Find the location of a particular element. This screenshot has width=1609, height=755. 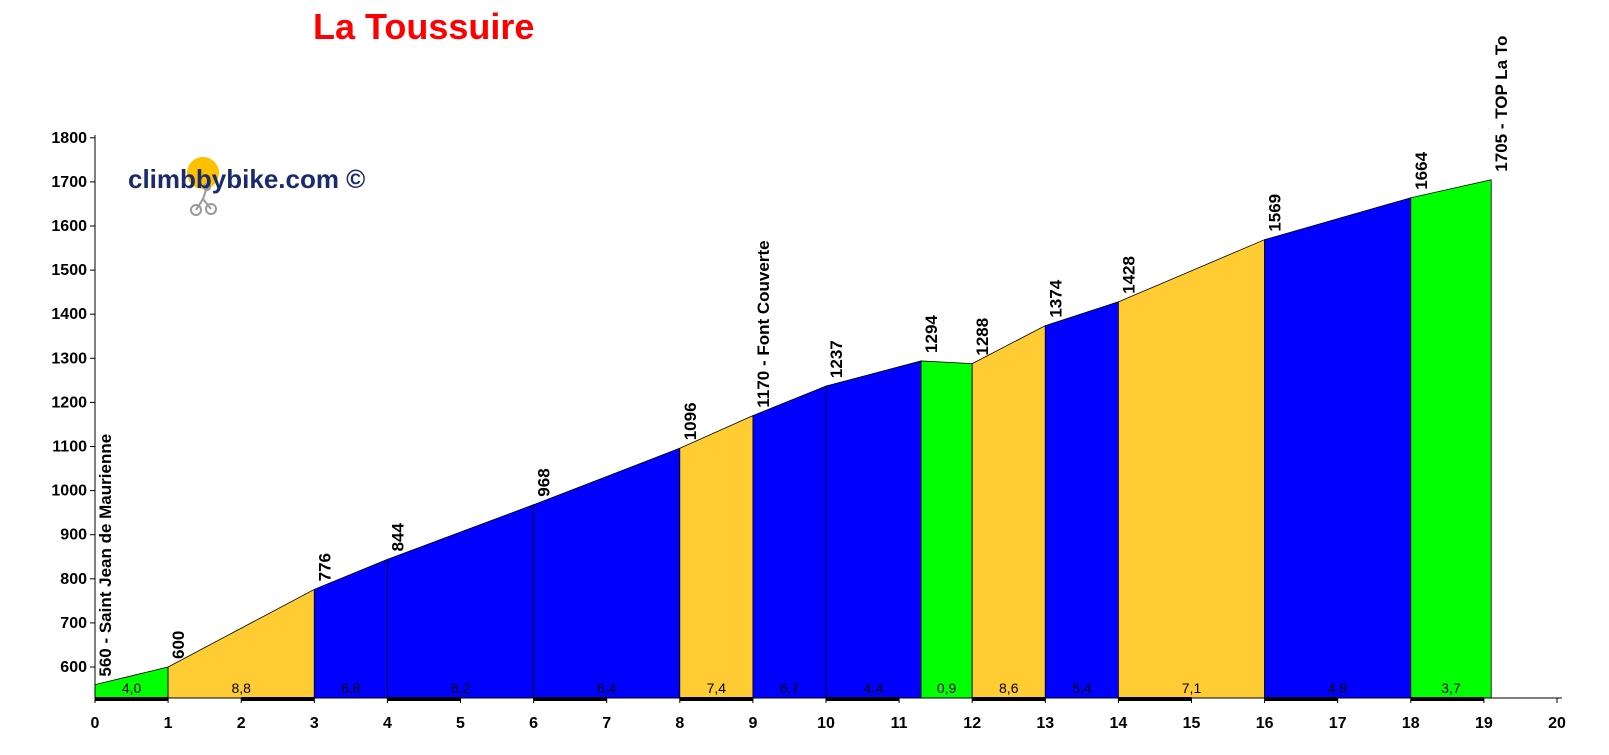

x-tick-label: 5 is located at coordinates (460, 723).